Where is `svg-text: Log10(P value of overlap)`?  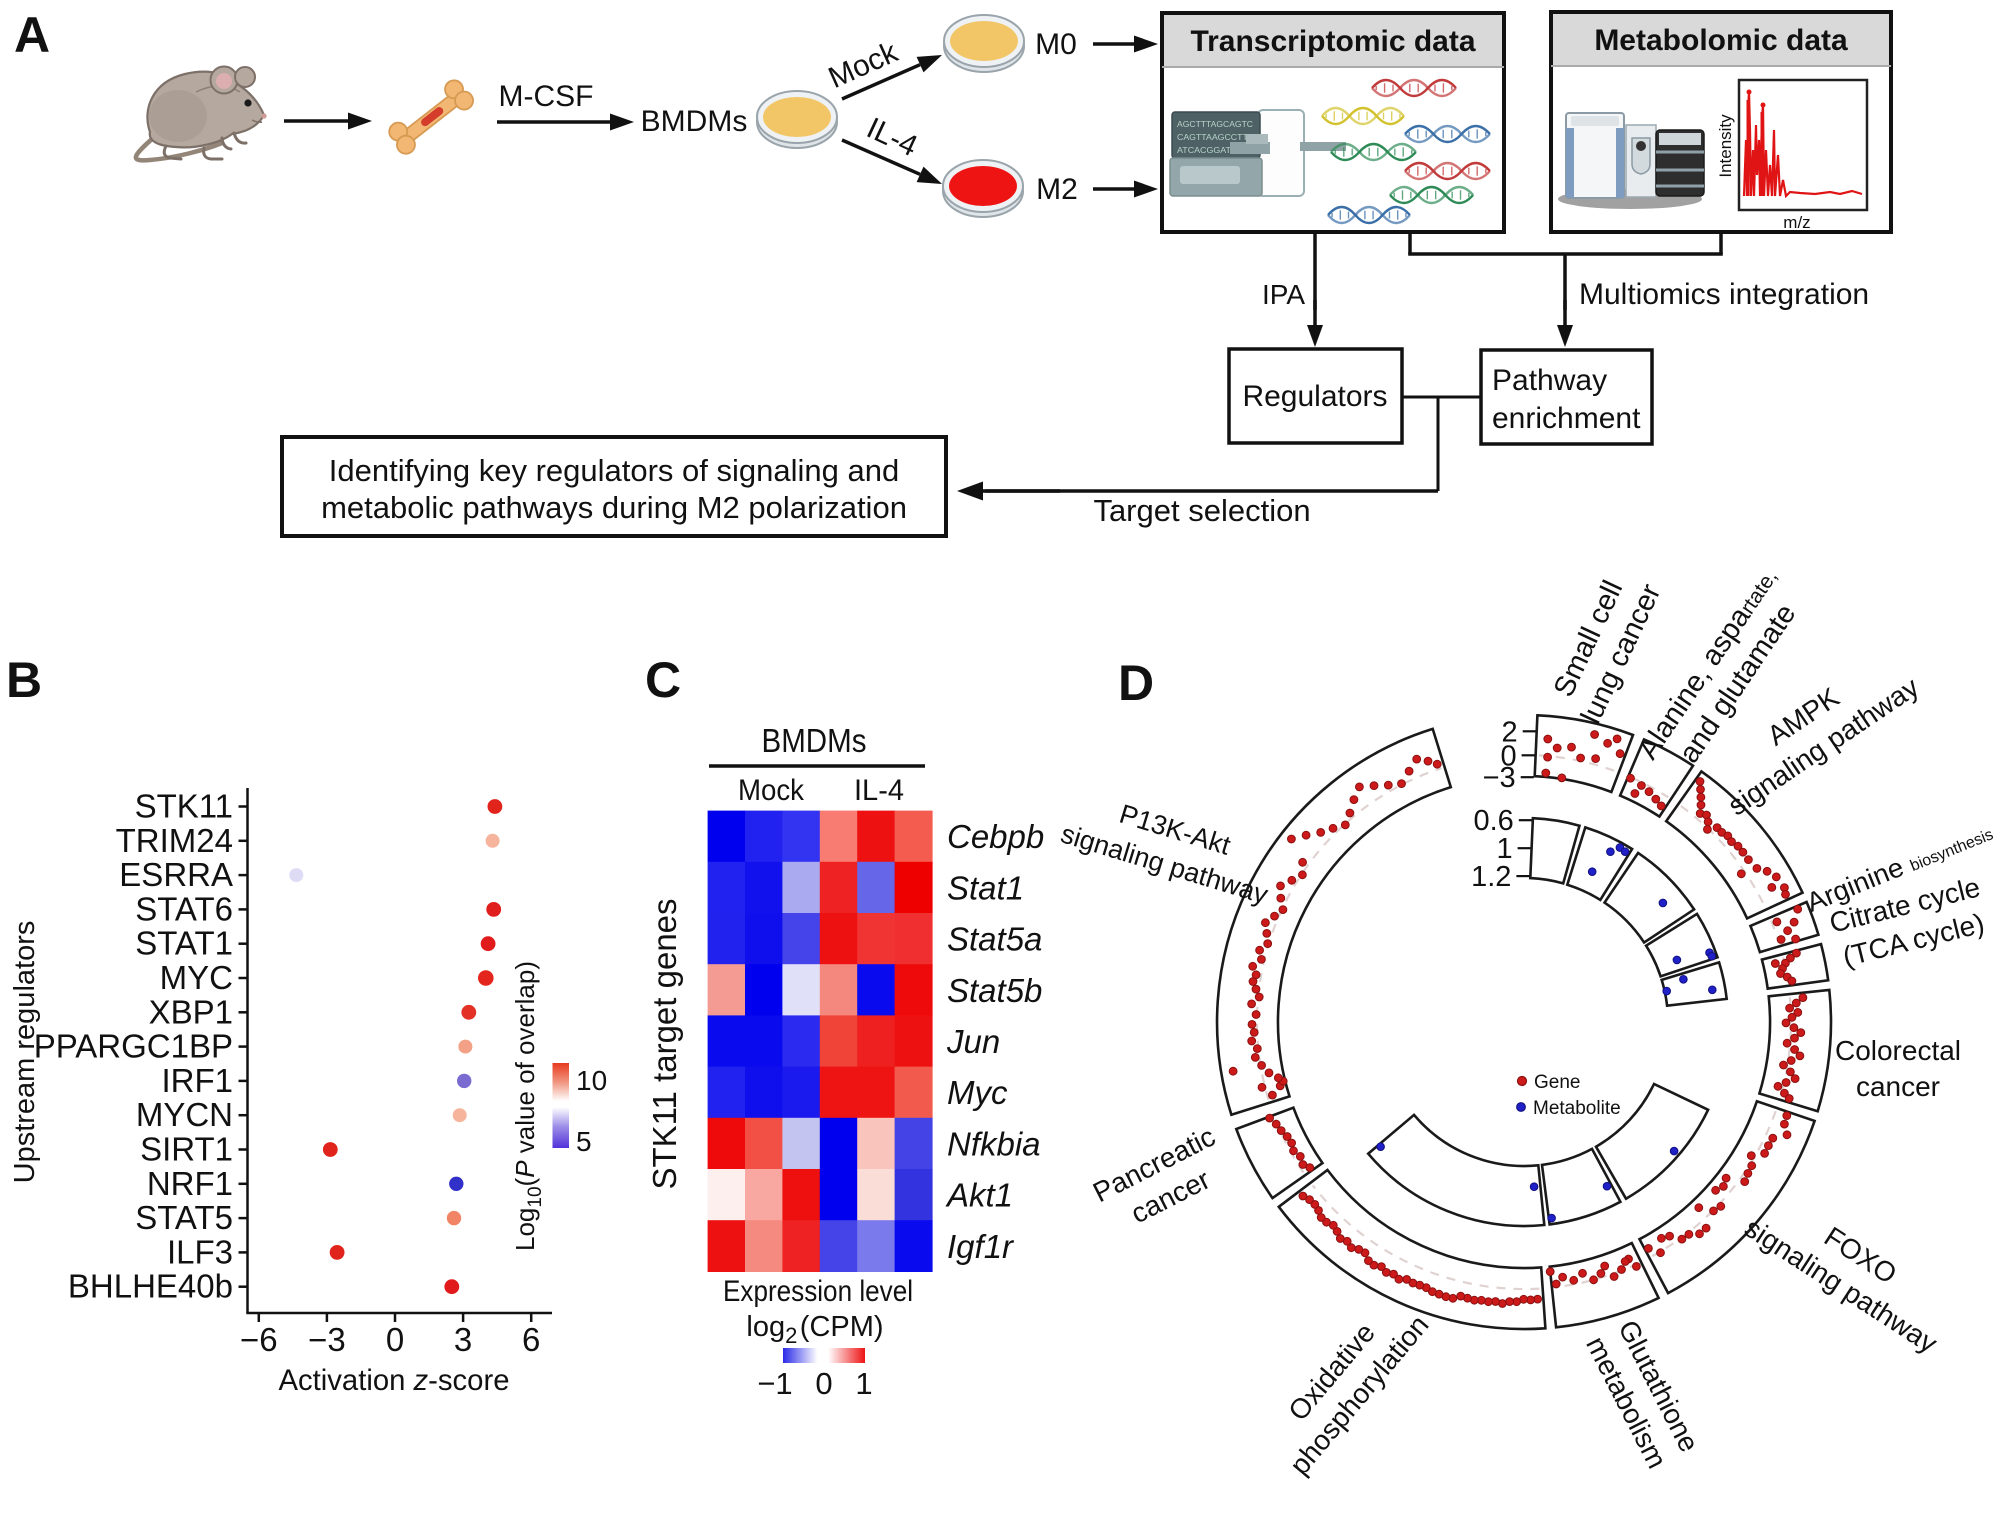 svg-text: Log10(P value of overlap) is located at coordinates (528, 1106).